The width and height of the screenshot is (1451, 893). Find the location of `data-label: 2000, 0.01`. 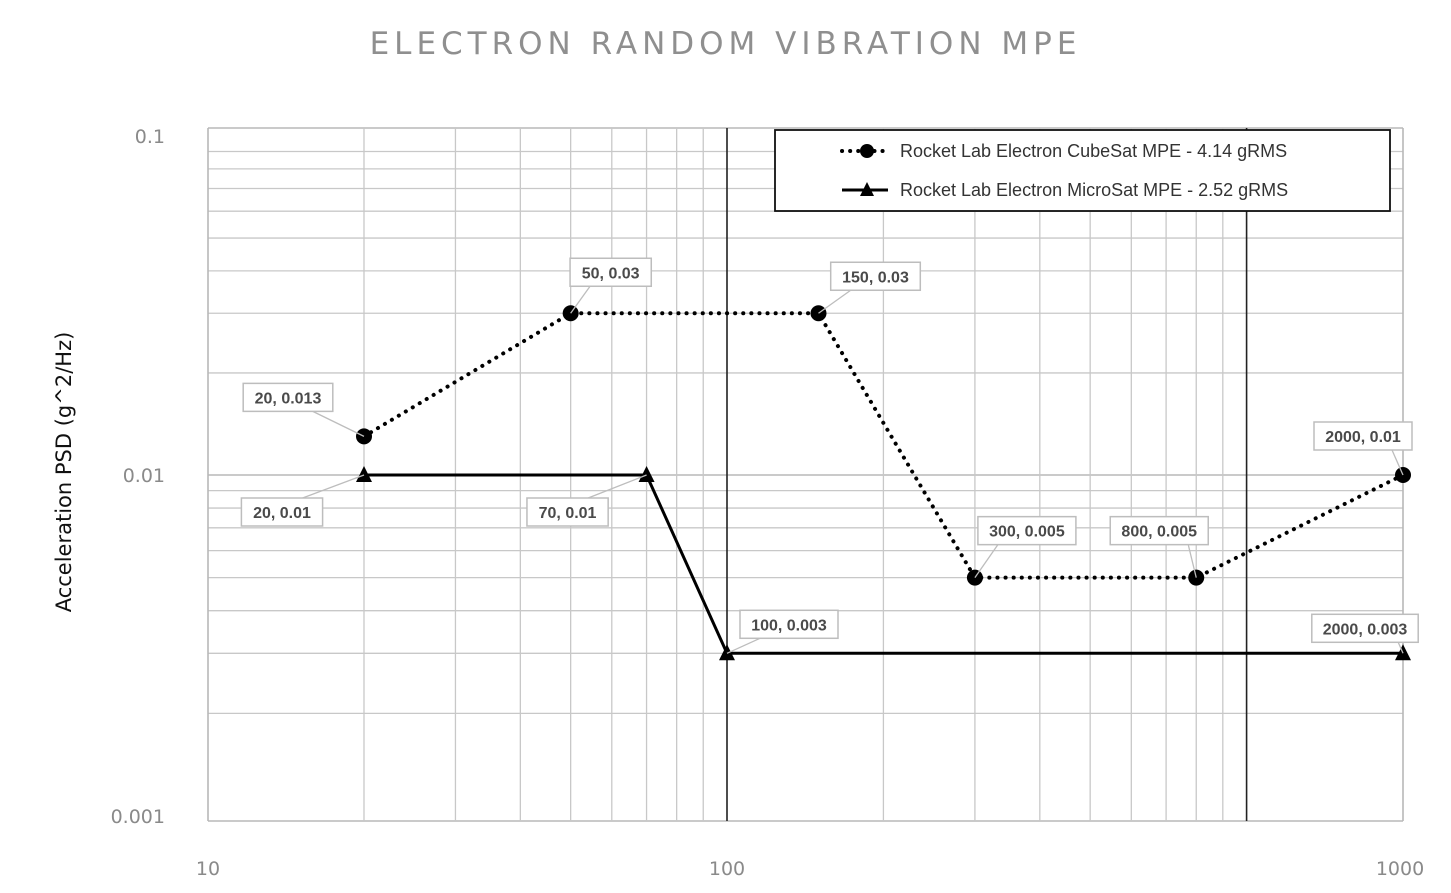

data-label: 2000, 0.01 is located at coordinates (1363, 448).